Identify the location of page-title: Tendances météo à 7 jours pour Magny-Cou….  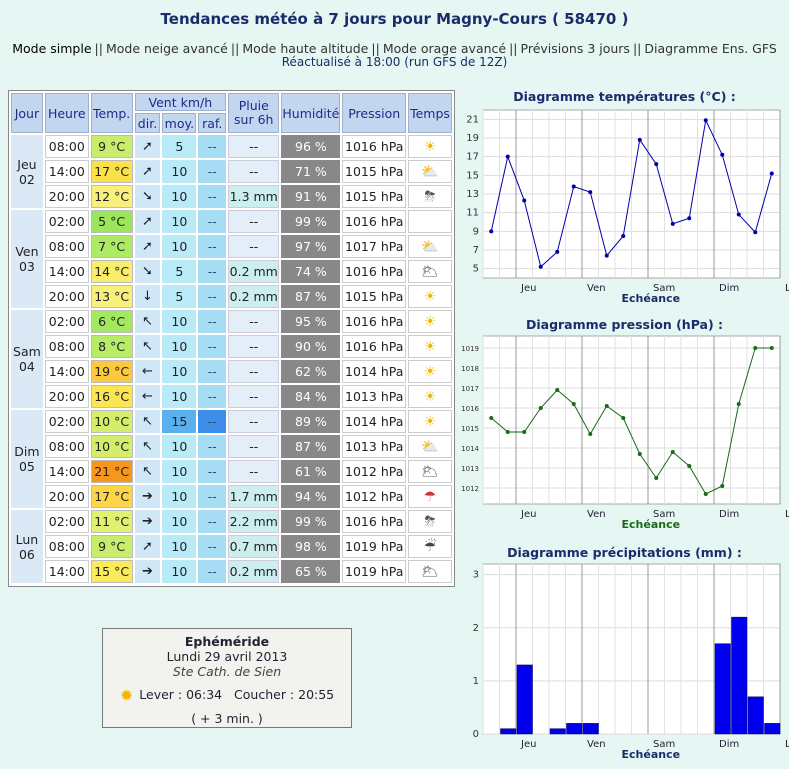
(394, 19).